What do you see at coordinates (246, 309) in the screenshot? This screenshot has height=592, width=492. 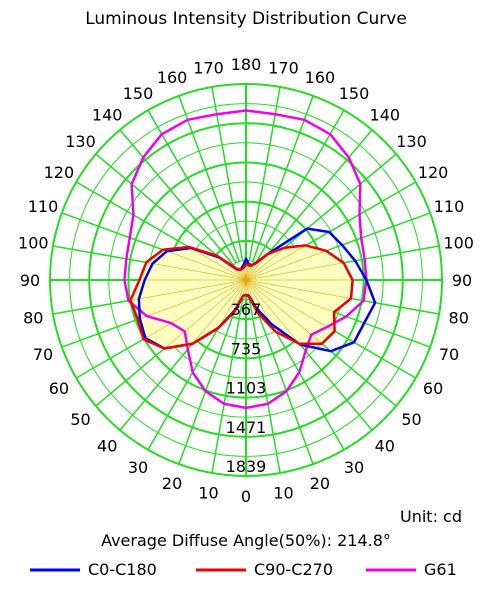 I see `radial-tick-label: 367` at bounding box center [246, 309].